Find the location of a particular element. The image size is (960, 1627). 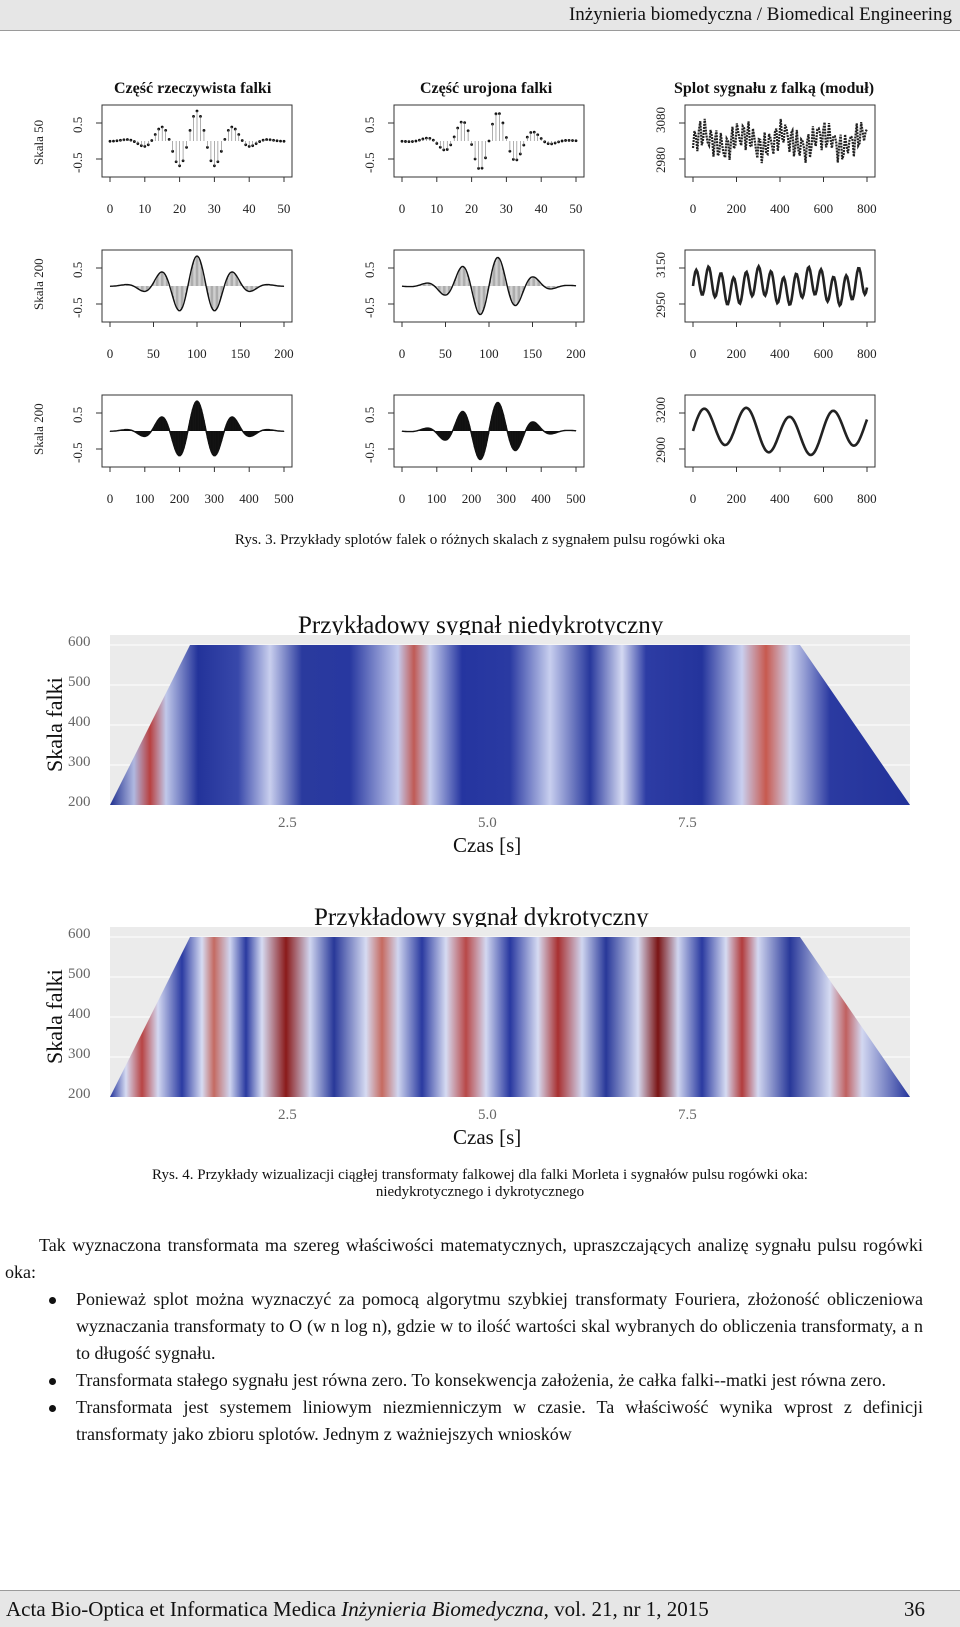

ytick-label: 3200 is located at coordinates (660, 410).